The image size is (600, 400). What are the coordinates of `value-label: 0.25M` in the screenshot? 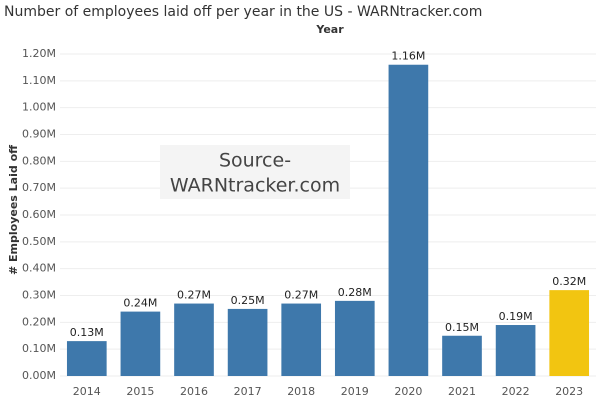 It's located at (248, 300).